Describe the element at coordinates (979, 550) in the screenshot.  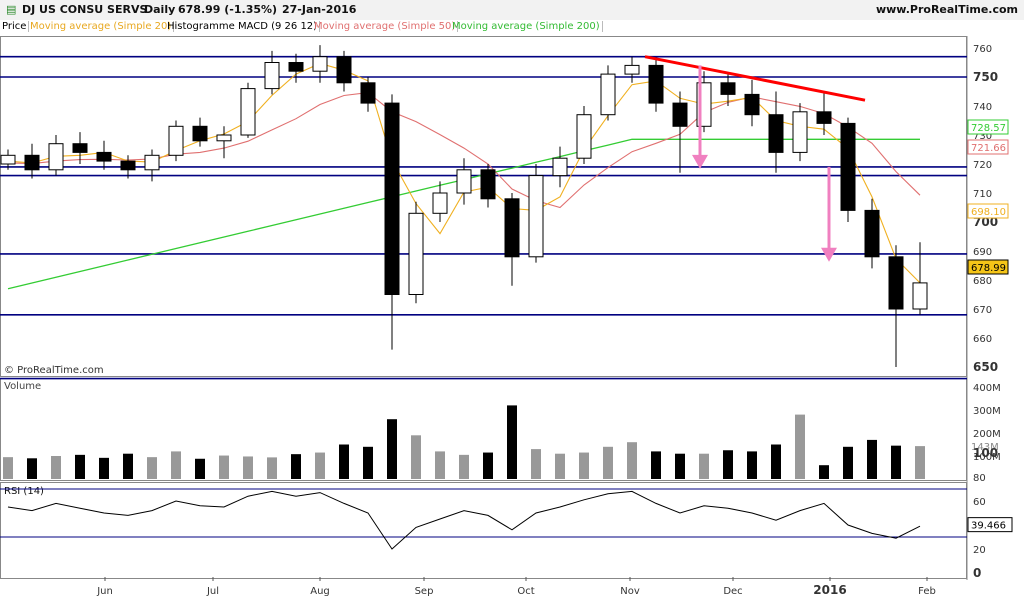
I see `rsi-tick-label: 20` at that location.